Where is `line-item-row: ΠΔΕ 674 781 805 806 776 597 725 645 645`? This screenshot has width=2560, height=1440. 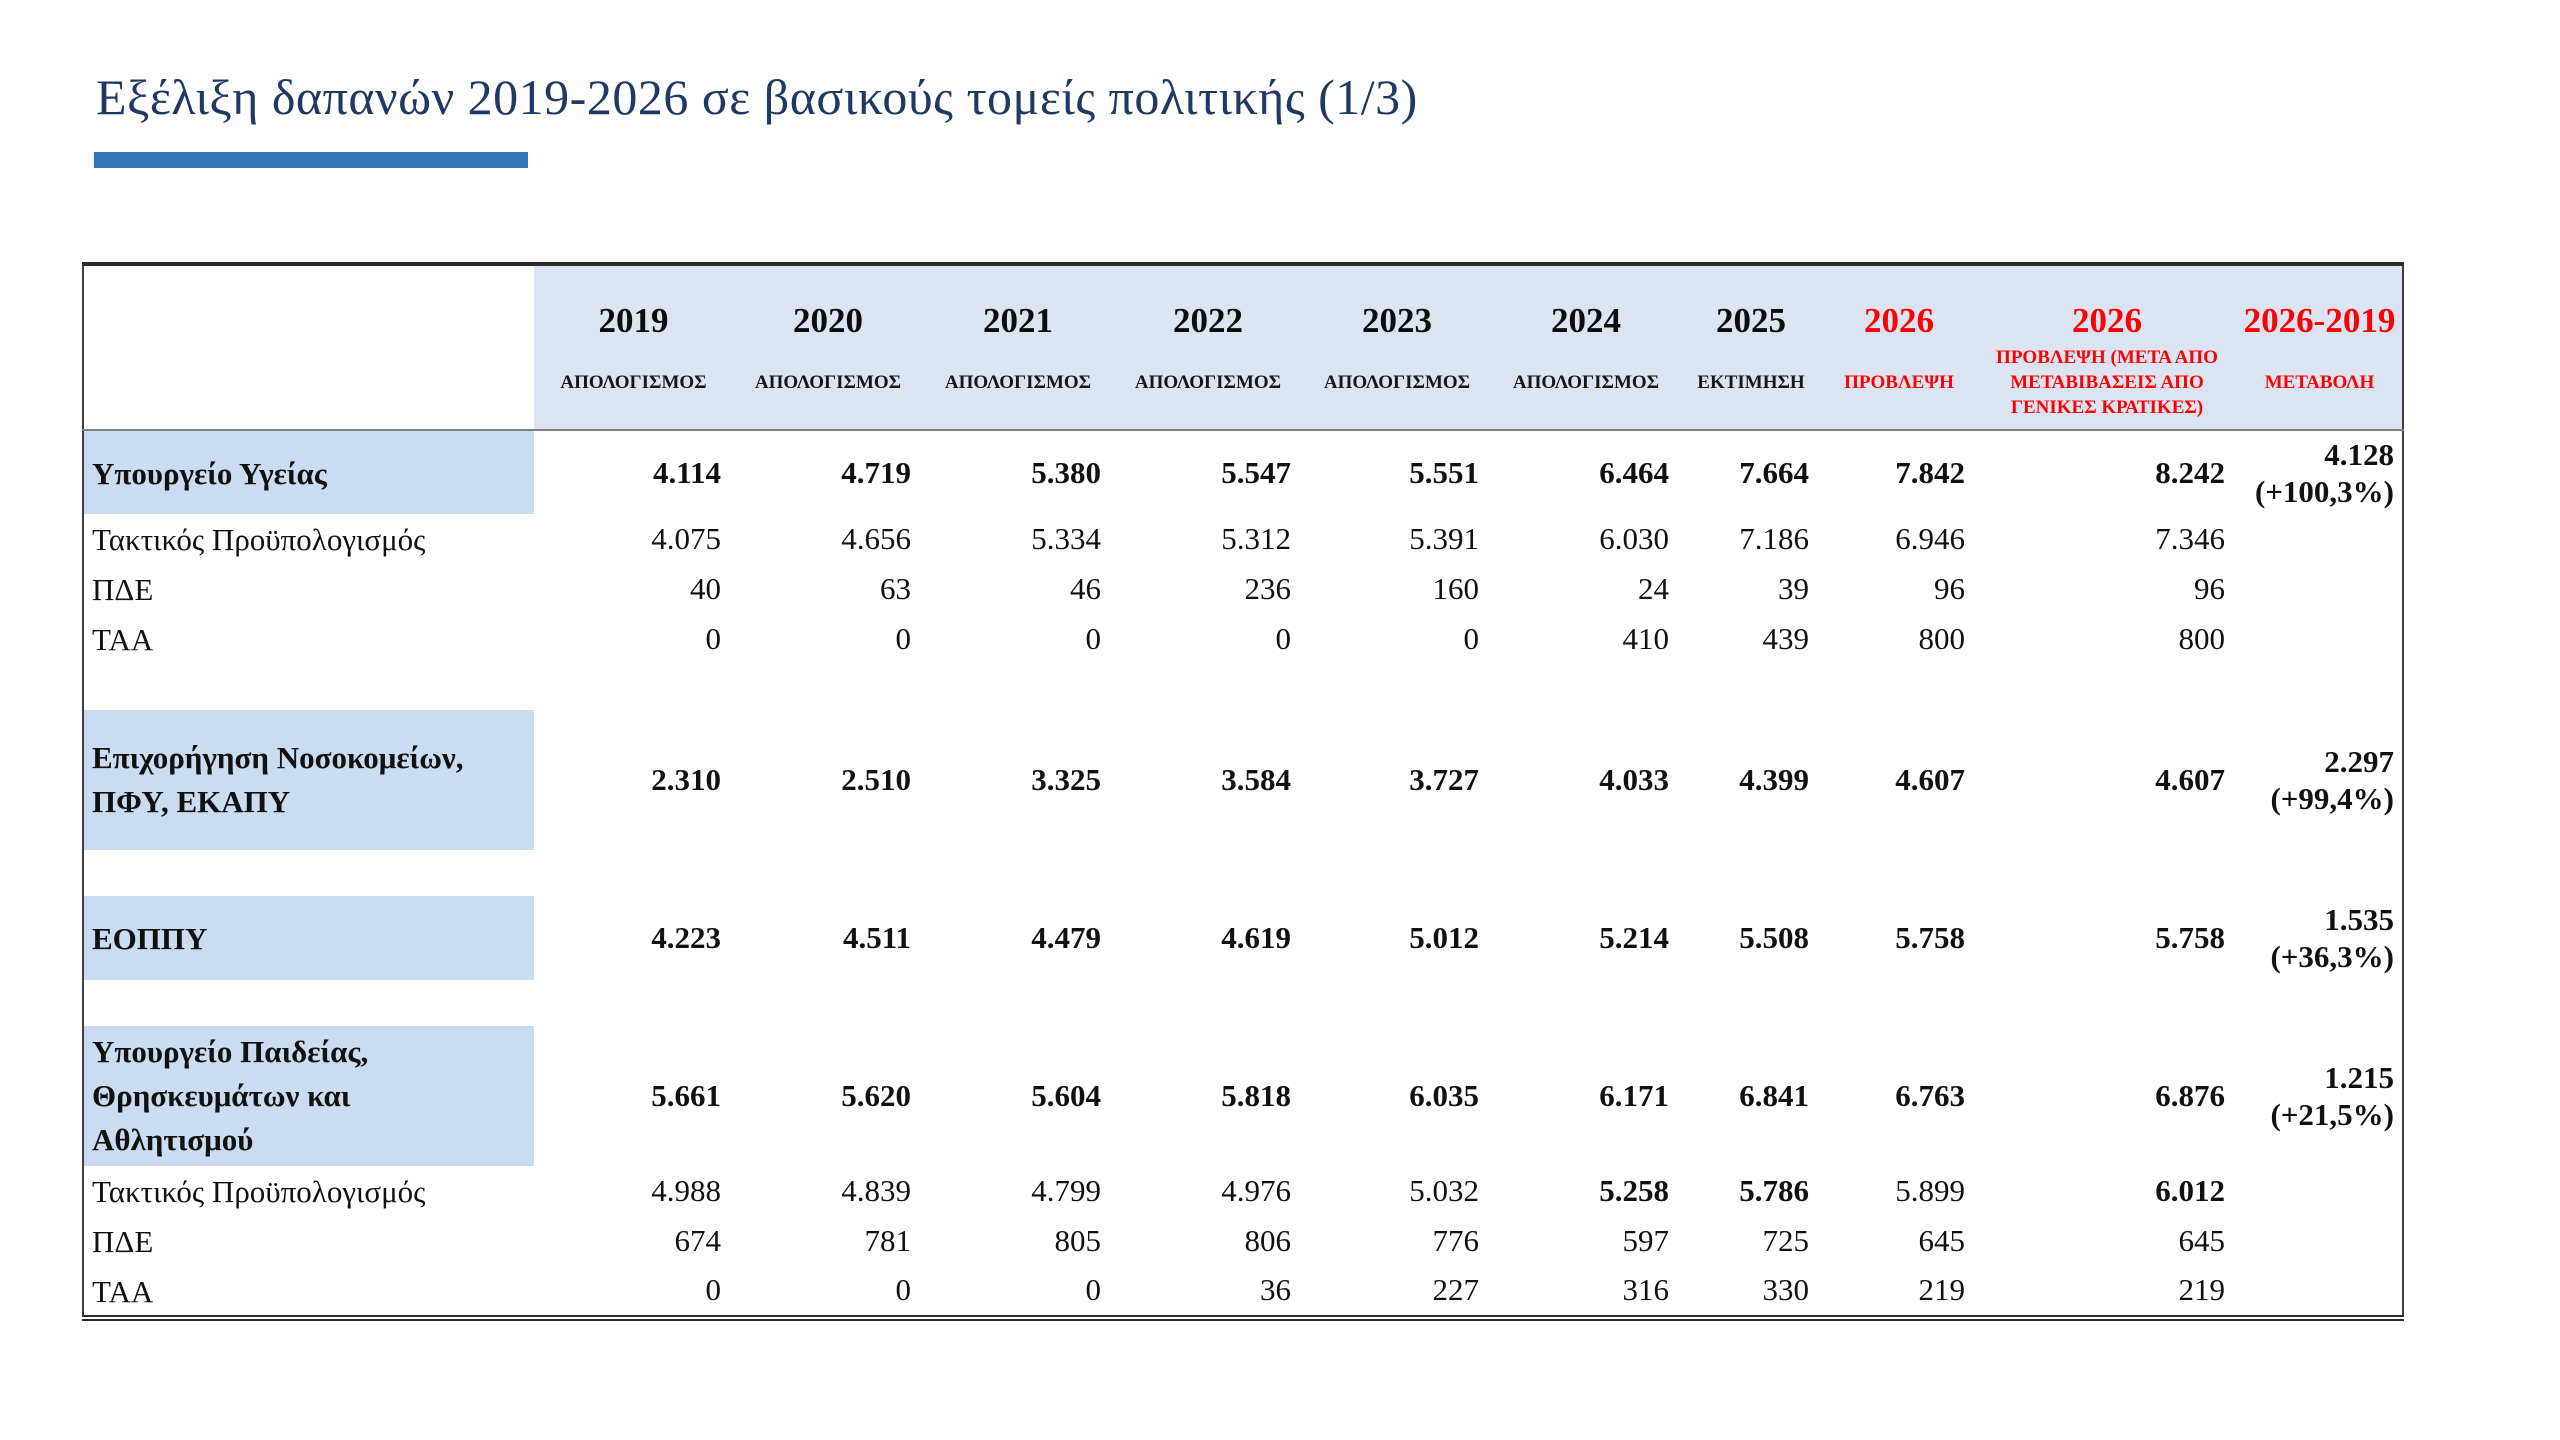 line-item-row: ΠΔΕ 674 781 805 806 776 597 725 645 645 is located at coordinates (1243, 1241).